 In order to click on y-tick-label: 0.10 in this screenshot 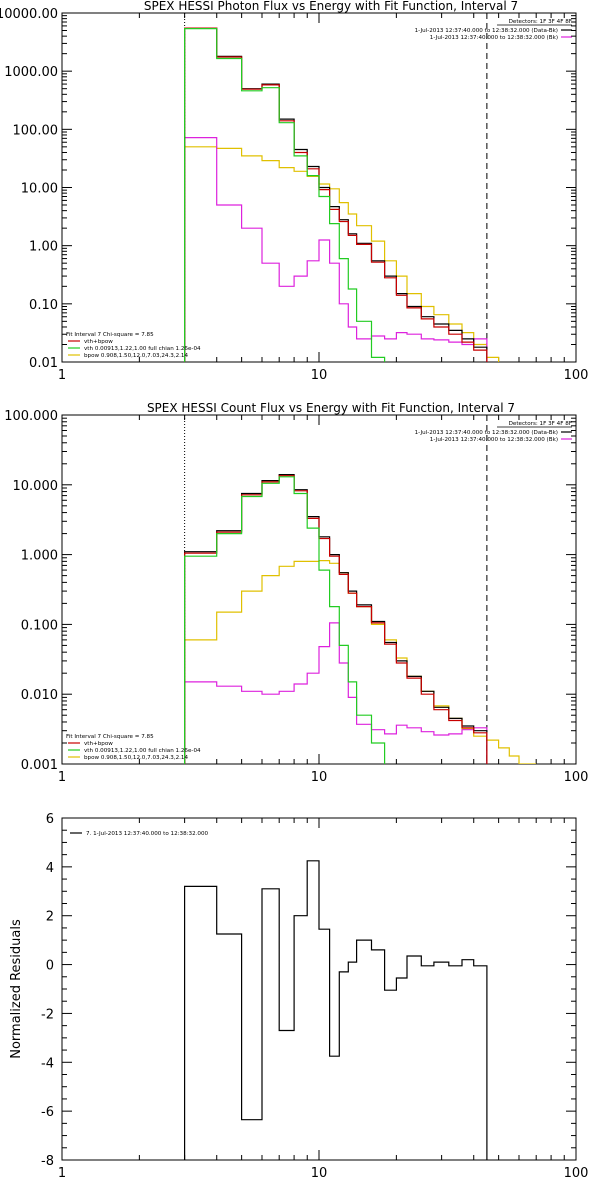, I will do `click(43, 305)`.